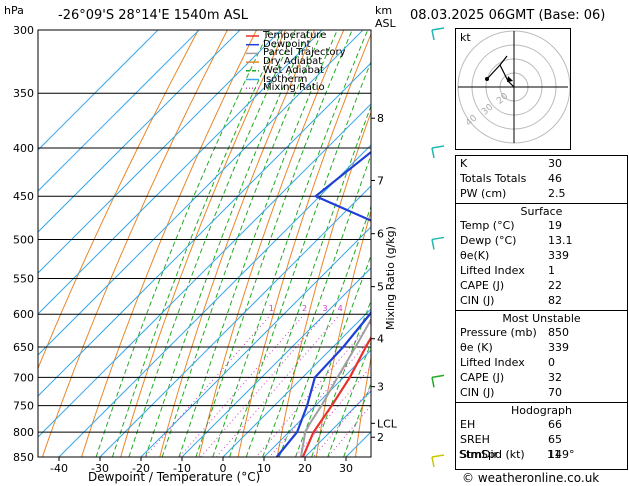 The image size is (629, 486). Describe the element at coordinates (340, 308) in the screenshot. I see `mixing-ratio-label: 4` at that location.